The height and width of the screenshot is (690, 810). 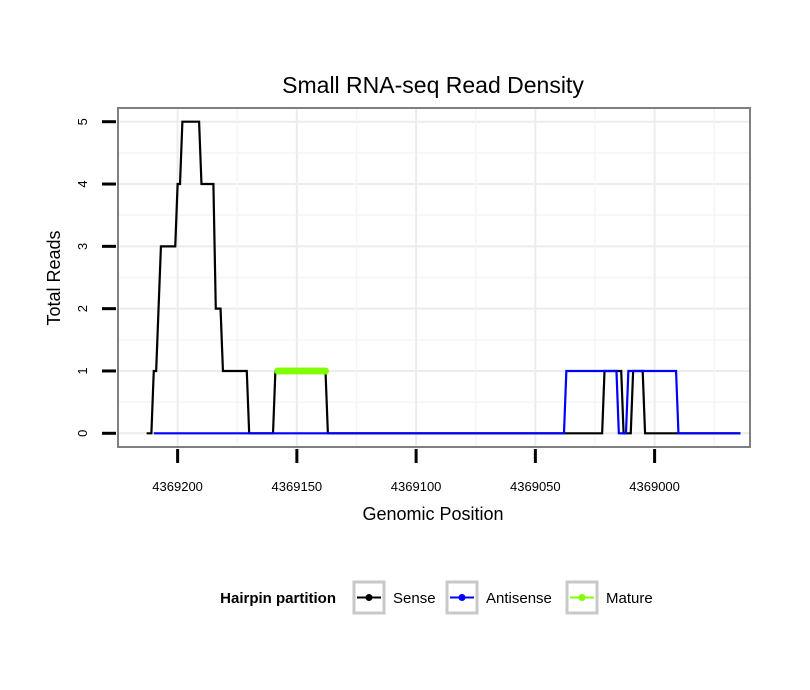 I want to click on legend-item-mature: Mature, so click(x=609, y=597).